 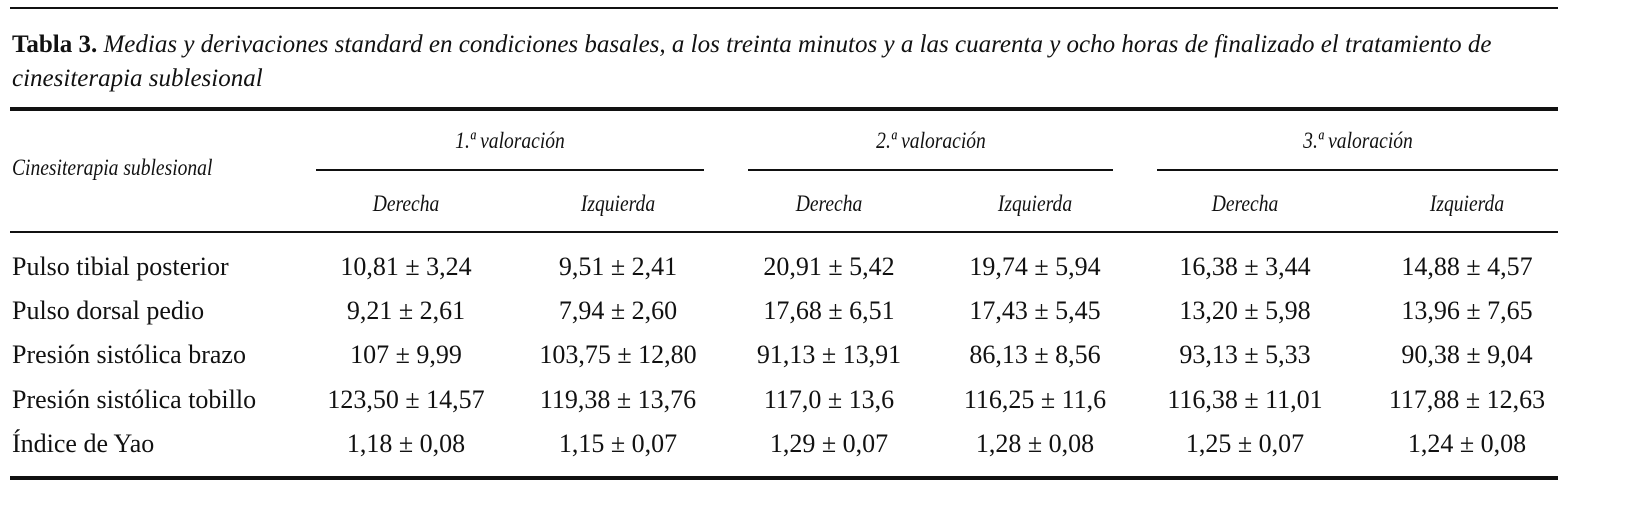 I want to click on cell: 20,91 ± 5,42, so click(x=829, y=266).